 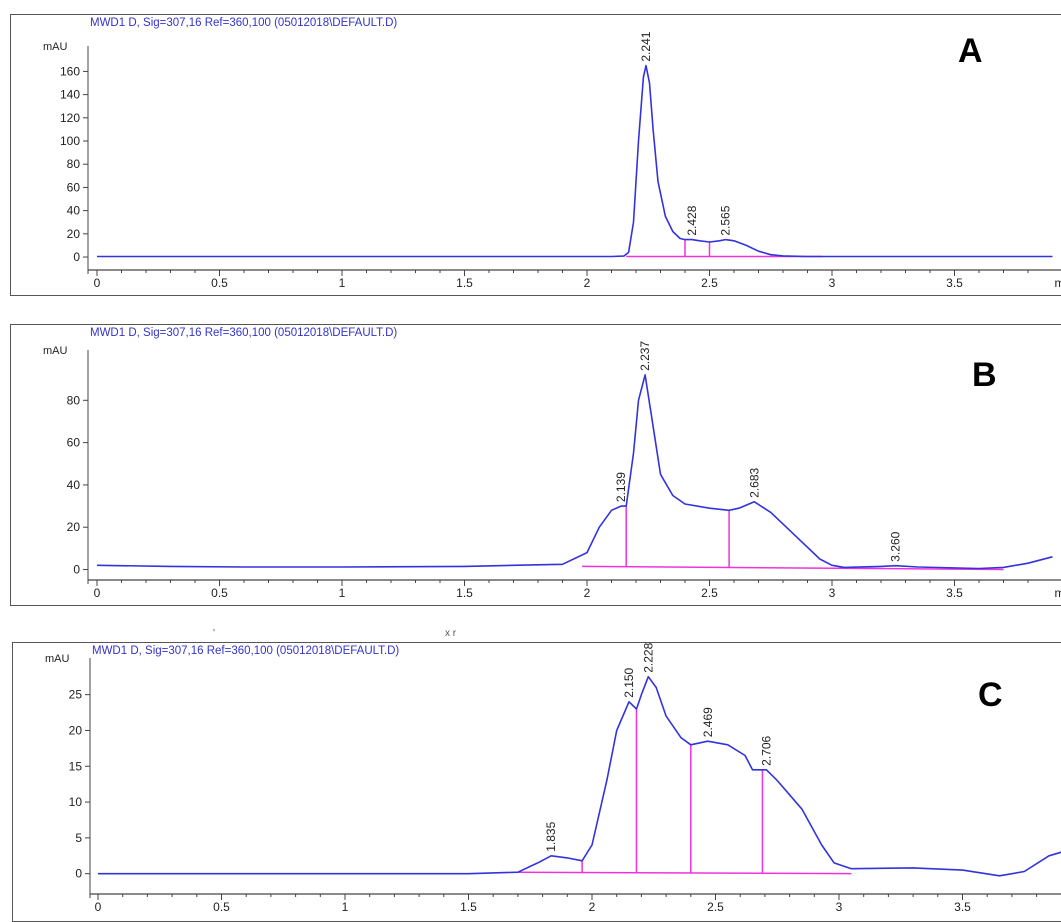 I want to click on peak-label: 2.428, so click(x=692, y=220).